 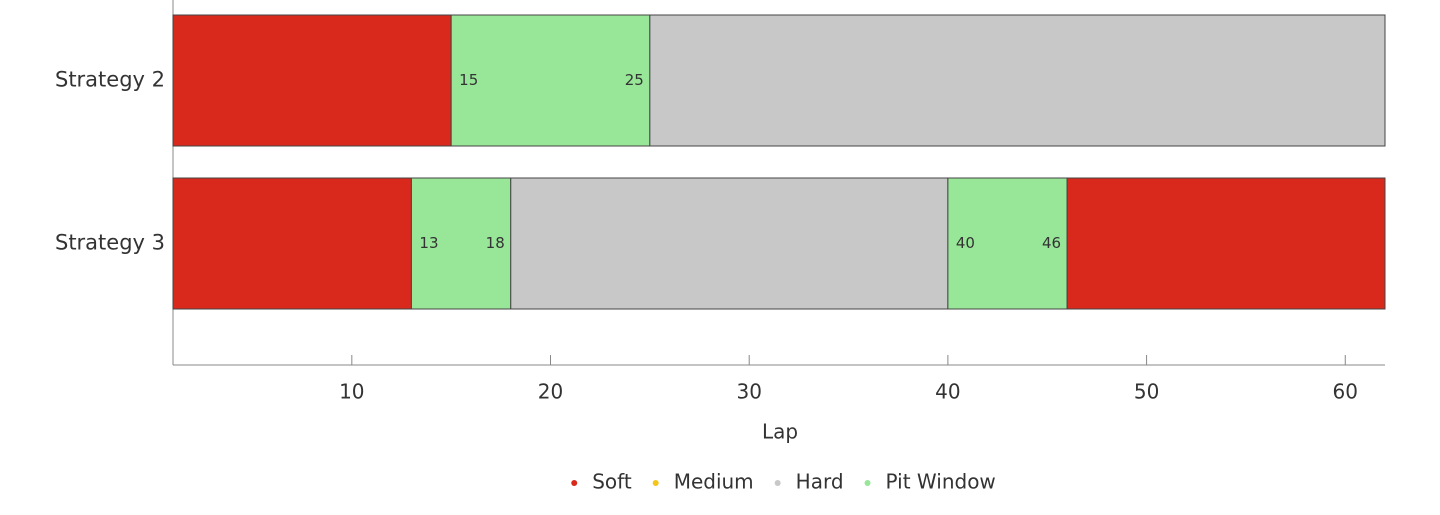 What do you see at coordinates (110, 243) in the screenshot?
I see `row-label: Strategy 3` at bounding box center [110, 243].